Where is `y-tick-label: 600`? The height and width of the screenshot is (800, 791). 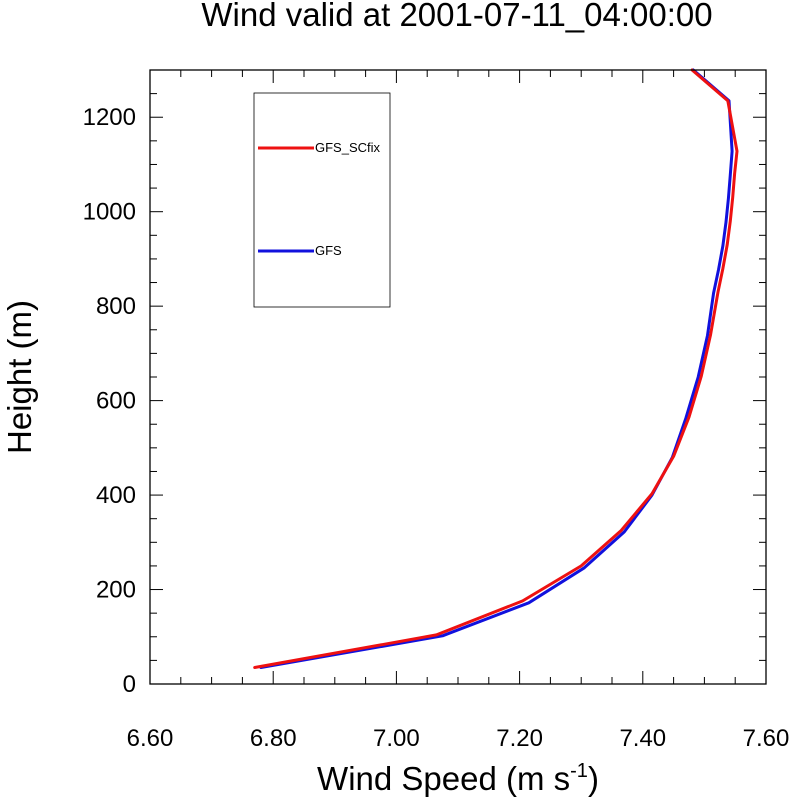 y-tick-label: 600 is located at coordinates (116, 401).